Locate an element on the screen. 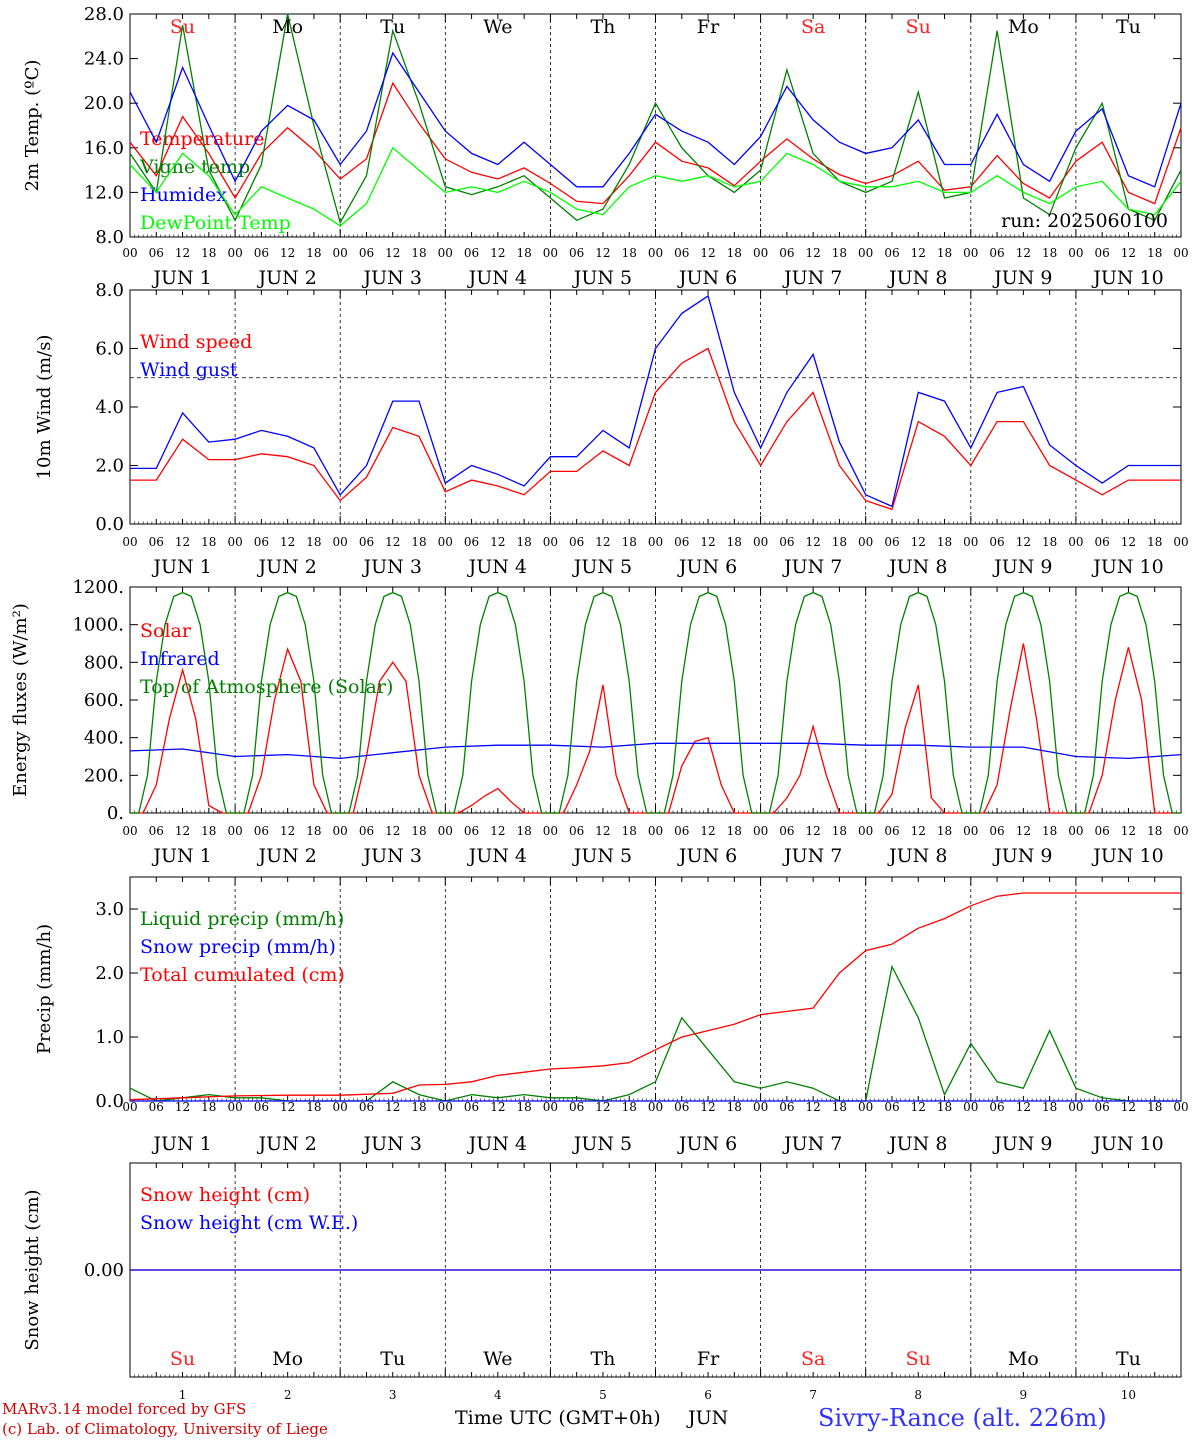 The height and width of the screenshot is (1440, 1194). y-tick-label: 3.0 is located at coordinates (109, 909).